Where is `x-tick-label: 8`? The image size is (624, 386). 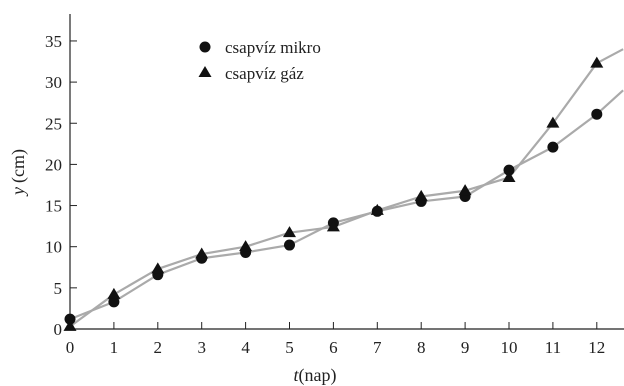
x-tick-label: 8 is located at coordinates (421, 347).